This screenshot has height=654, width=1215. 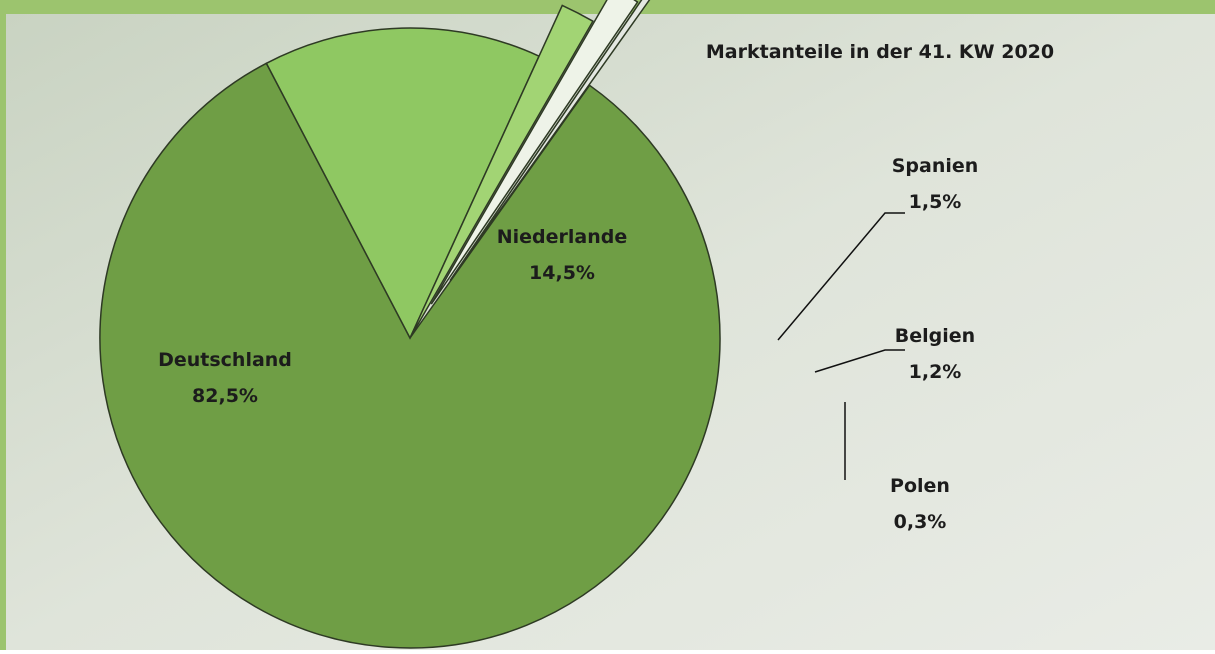 What do you see at coordinates (935, 336) in the screenshot?
I see `slice-label: Belgien` at bounding box center [935, 336].